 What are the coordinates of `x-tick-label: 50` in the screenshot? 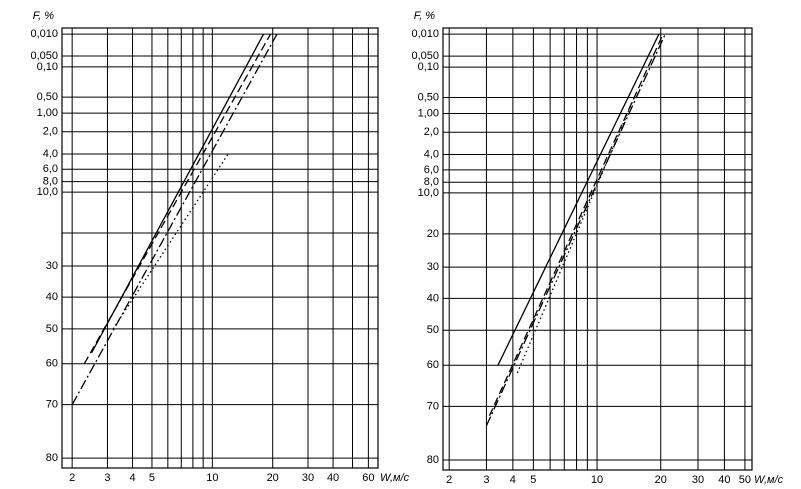 It's located at (745, 480).